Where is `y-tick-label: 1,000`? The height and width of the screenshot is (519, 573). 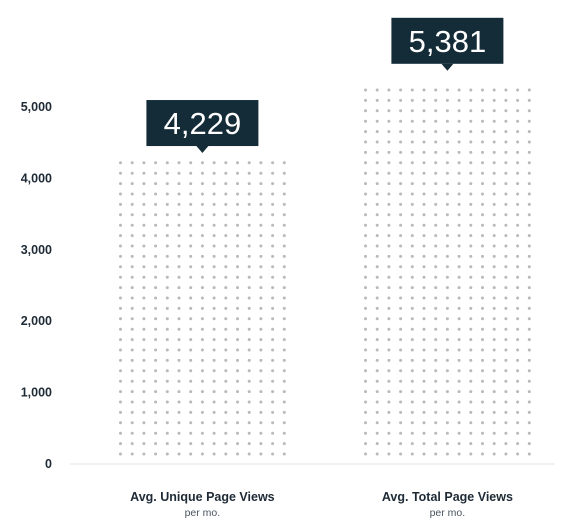
y-tick-label: 1,000 is located at coordinates (36, 393).